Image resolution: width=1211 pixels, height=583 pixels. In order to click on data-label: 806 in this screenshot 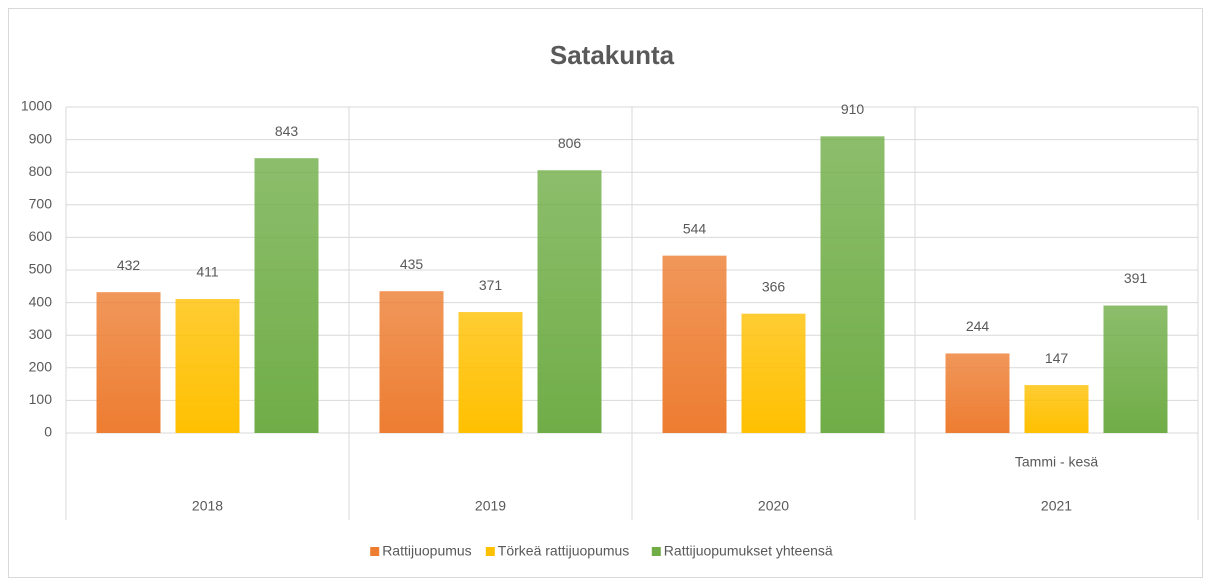, I will do `click(570, 143)`.